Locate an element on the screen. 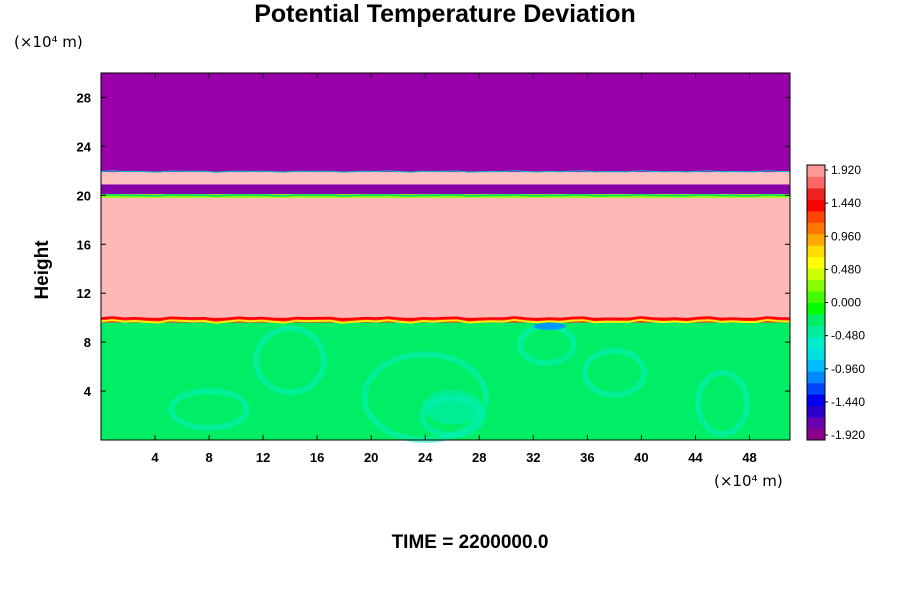 The image size is (900, 600). x-axis-unit: (×10⁴ m) is located at coordinates (748, 481).